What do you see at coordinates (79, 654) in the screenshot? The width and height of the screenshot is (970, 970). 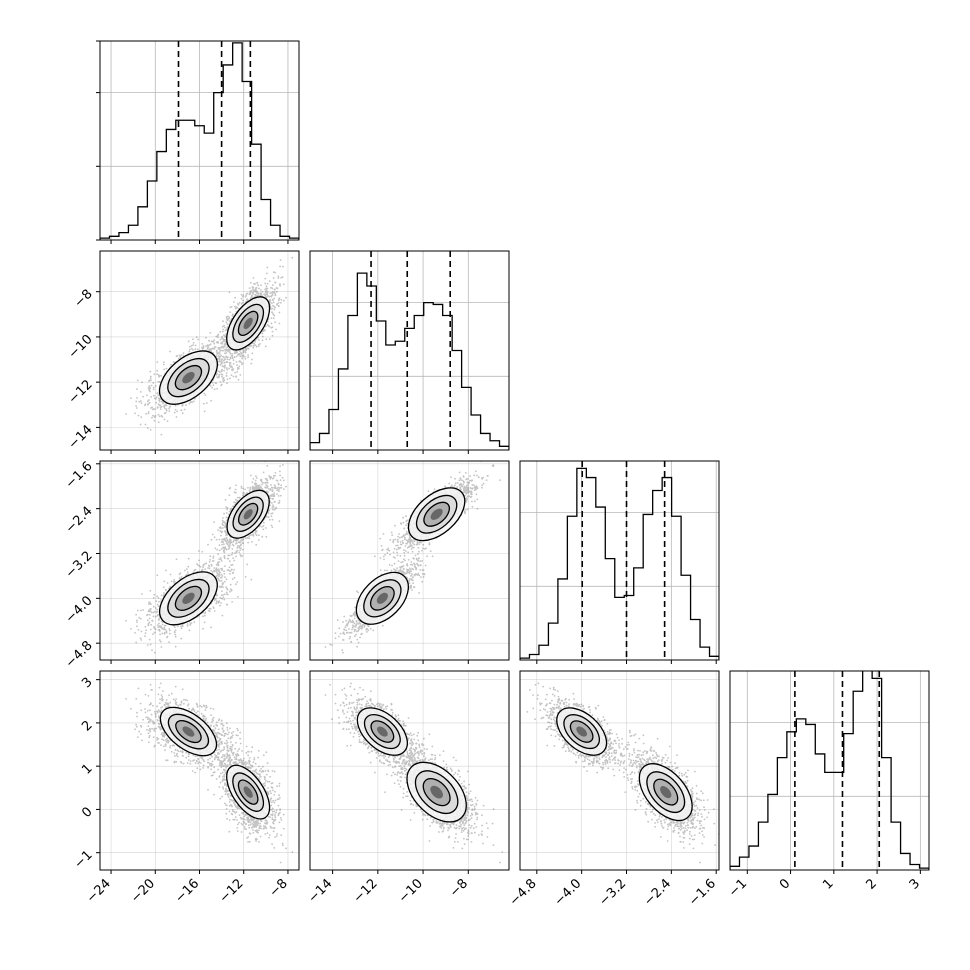 I see `y-tick-label: −4.8` at bounding box center [79, 654].